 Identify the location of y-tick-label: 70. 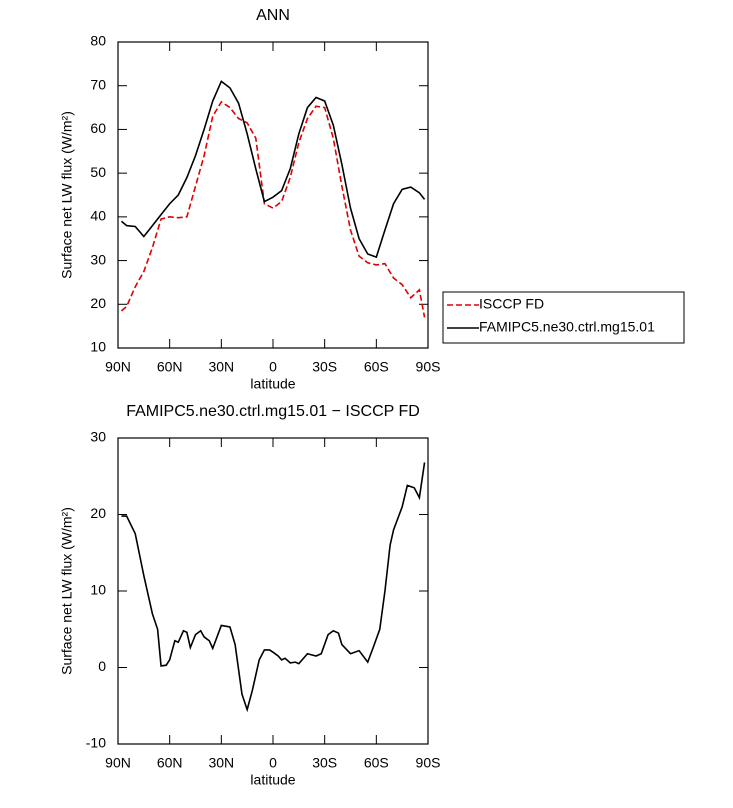
(98, 84).